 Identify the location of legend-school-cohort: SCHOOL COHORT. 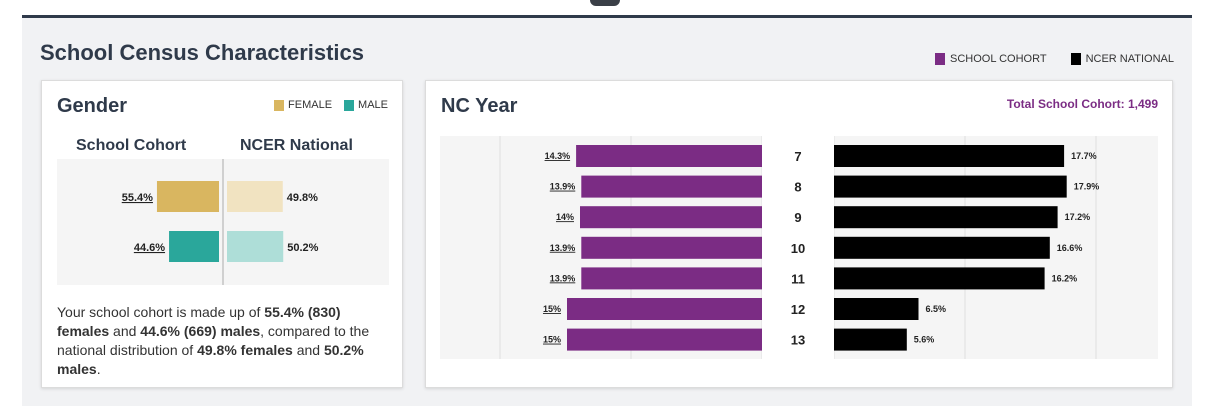
(991, 59).